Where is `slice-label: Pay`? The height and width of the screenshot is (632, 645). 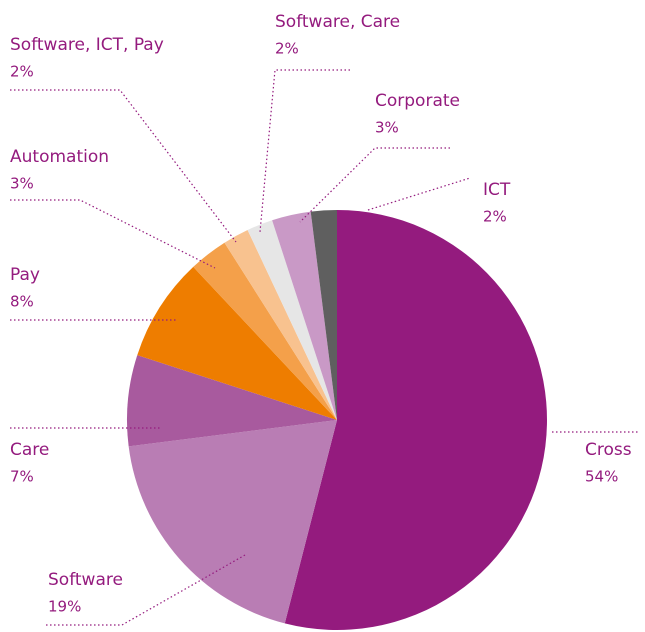
slice-label: Pay is located at coordinates (25, 275).